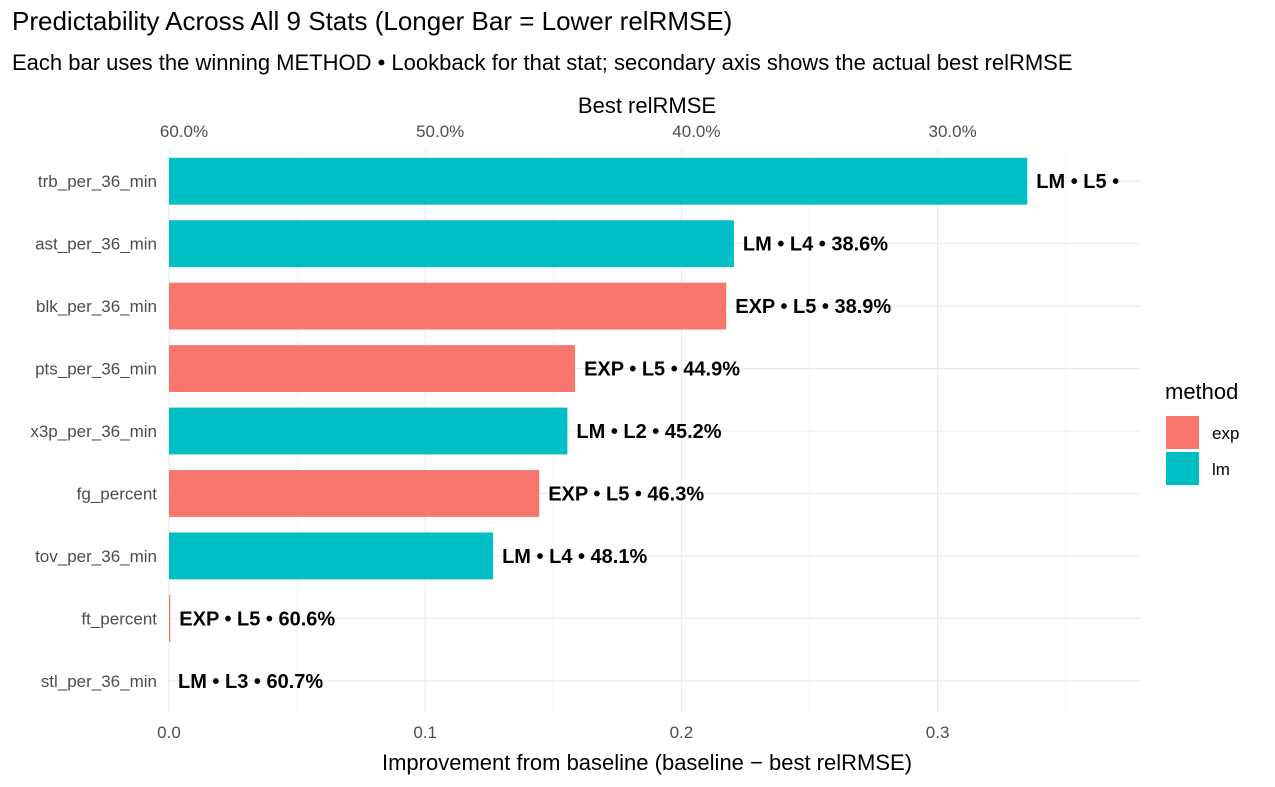 The height and width of the screenshot is (787, 1275). Describe the element at coordinates (96, 369) in the screenshot. I see `category-label-pts_per_36_min: pts_per_36_min` at that location.